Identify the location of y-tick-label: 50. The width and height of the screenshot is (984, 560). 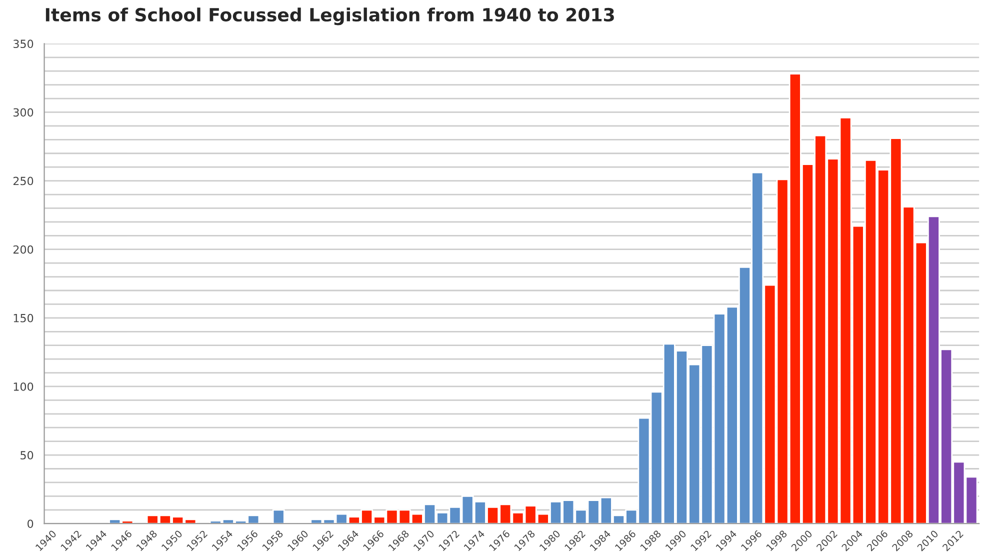
(27, 455).